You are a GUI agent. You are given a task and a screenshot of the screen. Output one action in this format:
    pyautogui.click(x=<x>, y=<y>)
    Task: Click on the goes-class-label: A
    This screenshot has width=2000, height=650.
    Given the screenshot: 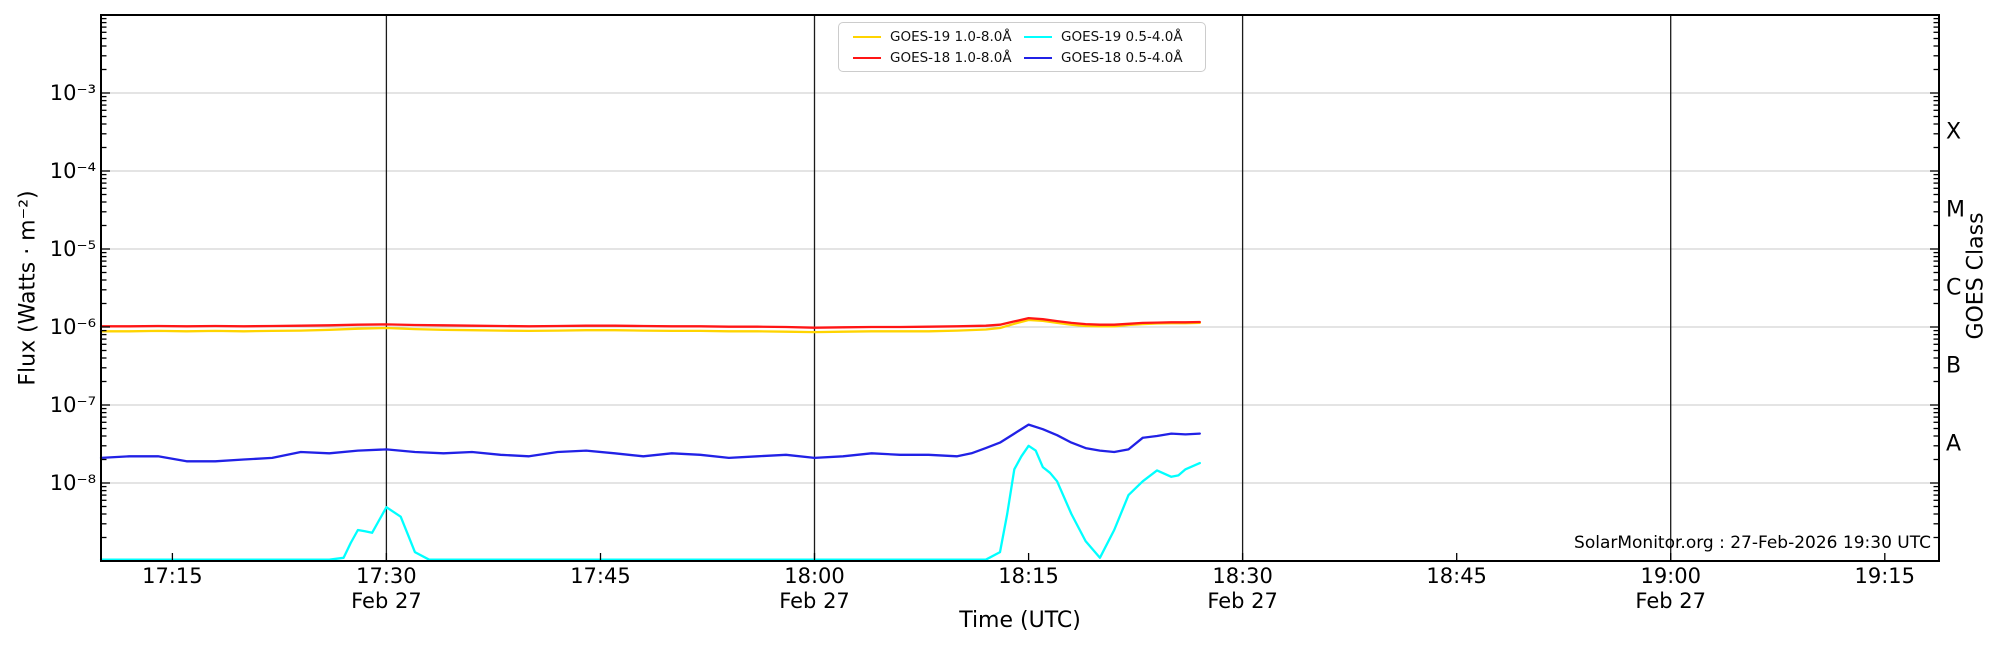 What is the action you would take?
    pyautogui.click(x=1954, y=444)
    